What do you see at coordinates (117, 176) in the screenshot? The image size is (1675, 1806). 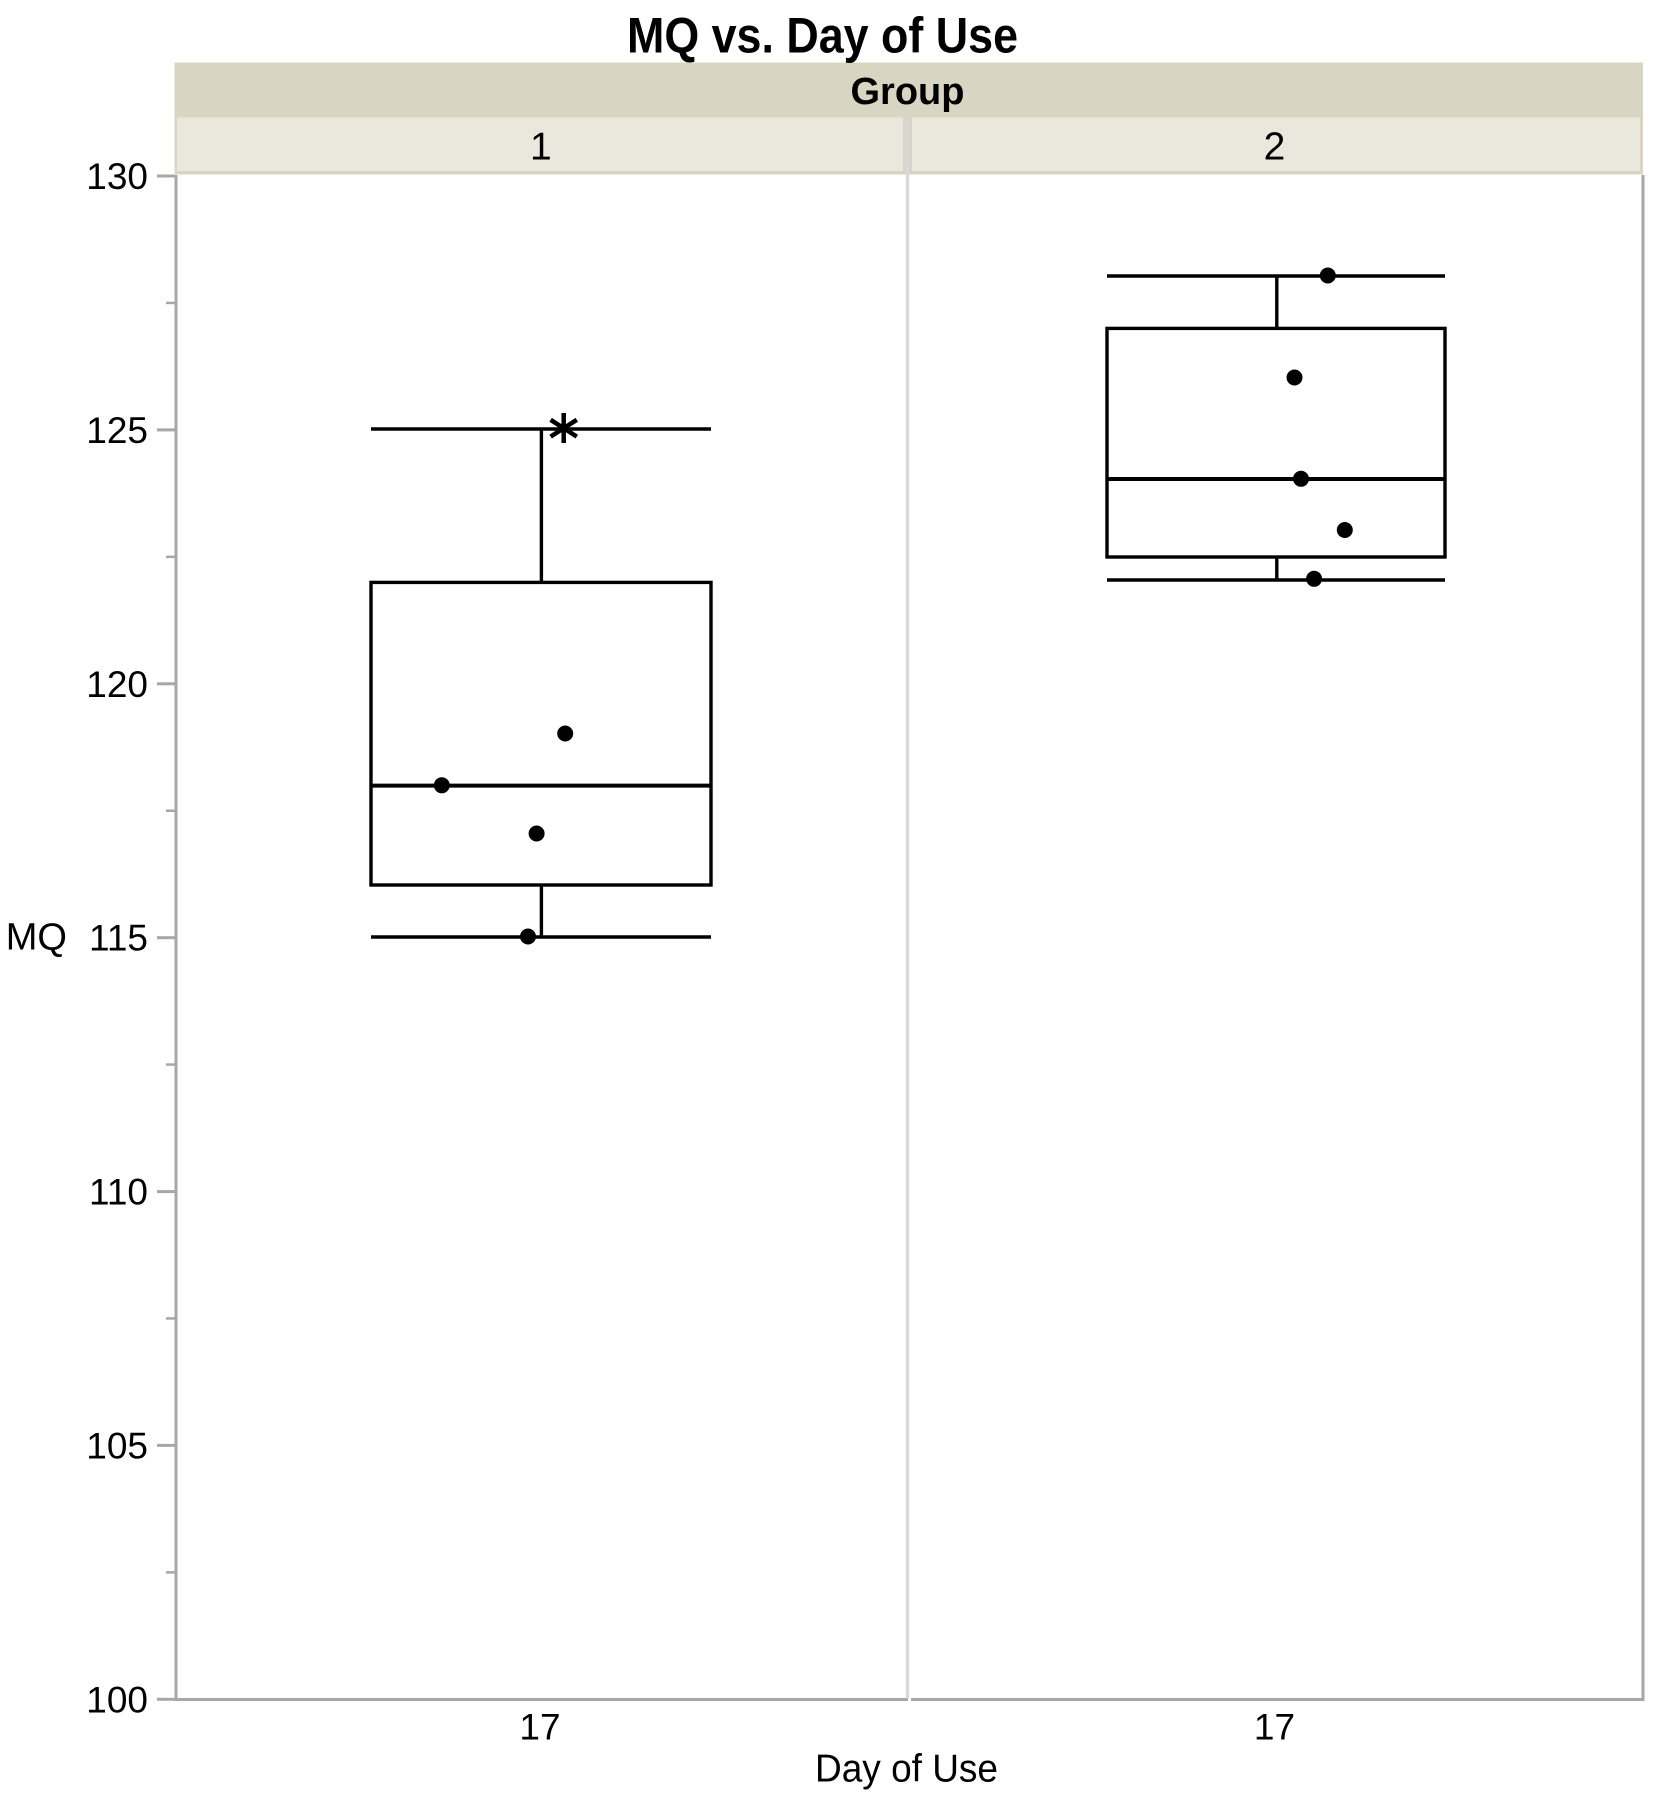 I see `svg-text: 130` at bounding box center [117, 176].